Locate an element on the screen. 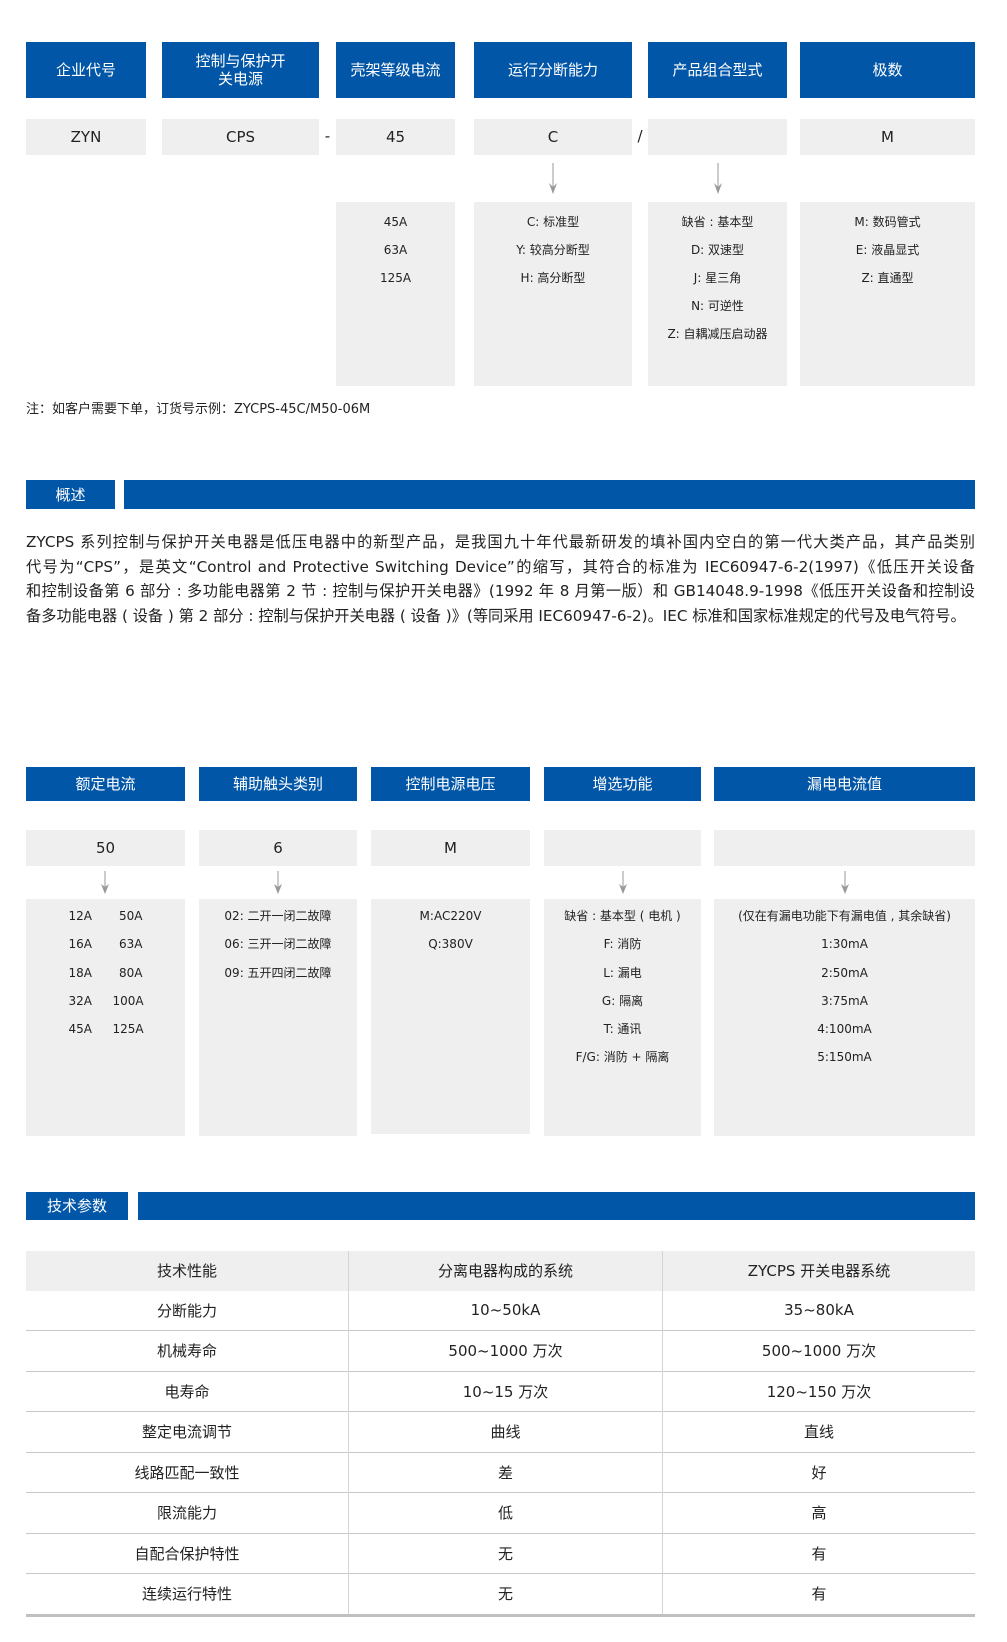  option-item: D: 双速型 is located at coordinates (717, 250).